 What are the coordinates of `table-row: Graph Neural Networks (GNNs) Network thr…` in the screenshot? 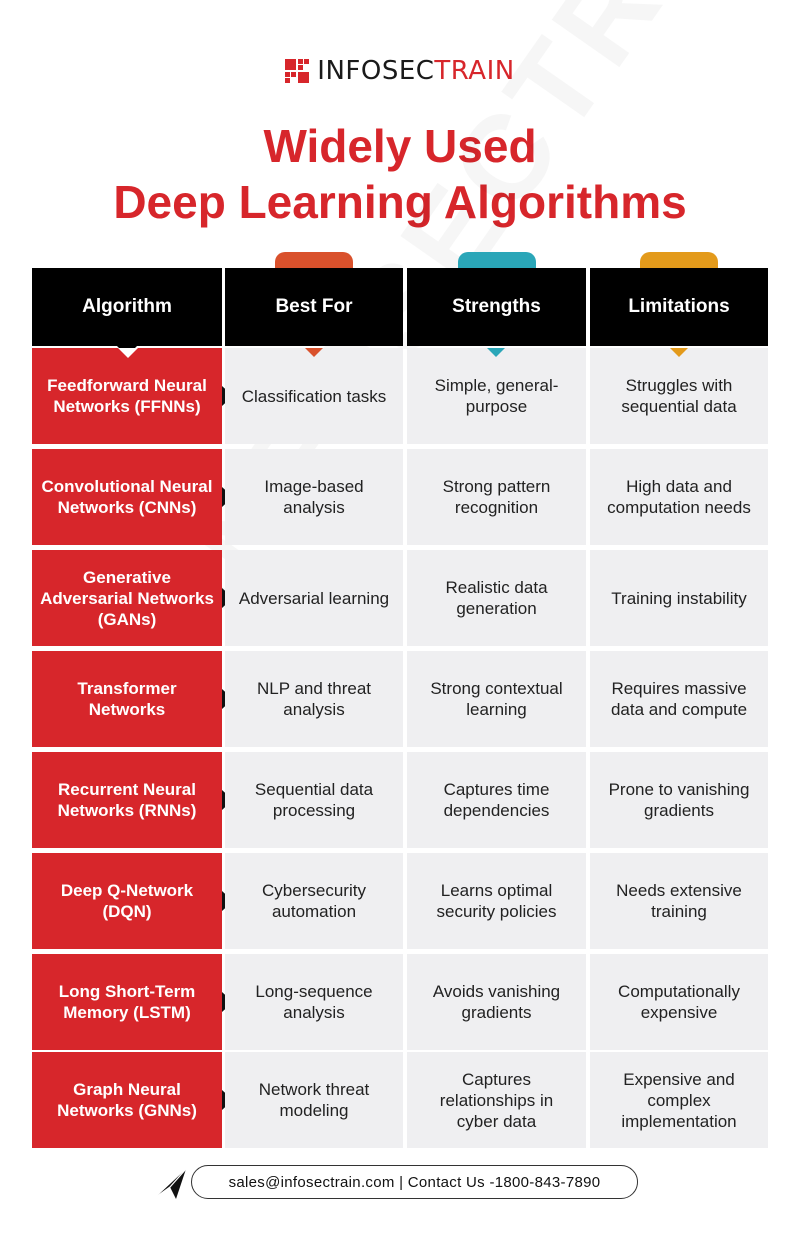 It's located at (400, 1100).